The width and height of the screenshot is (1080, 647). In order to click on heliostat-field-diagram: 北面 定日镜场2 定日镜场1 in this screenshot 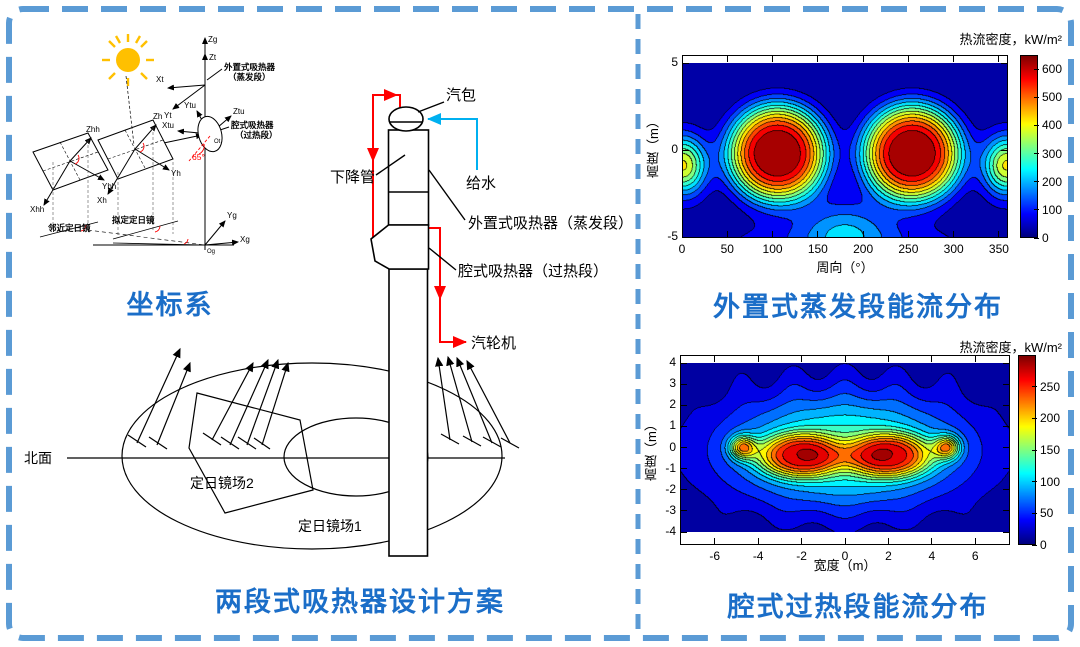, I will do `click(272, 448)`.